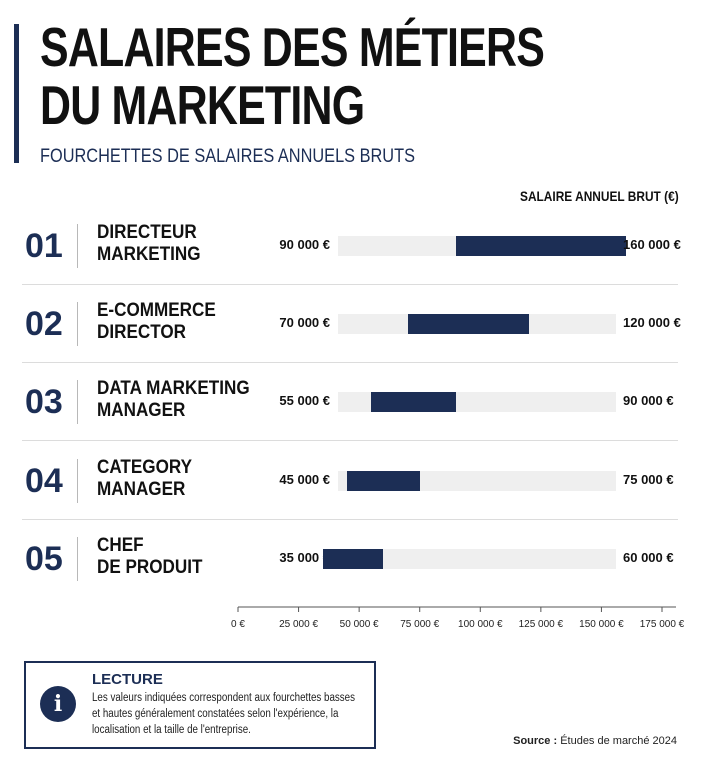 This screenshot has width=701, height=768. I want to click on x-tick-label: 75 000 €, so click(419, 624).